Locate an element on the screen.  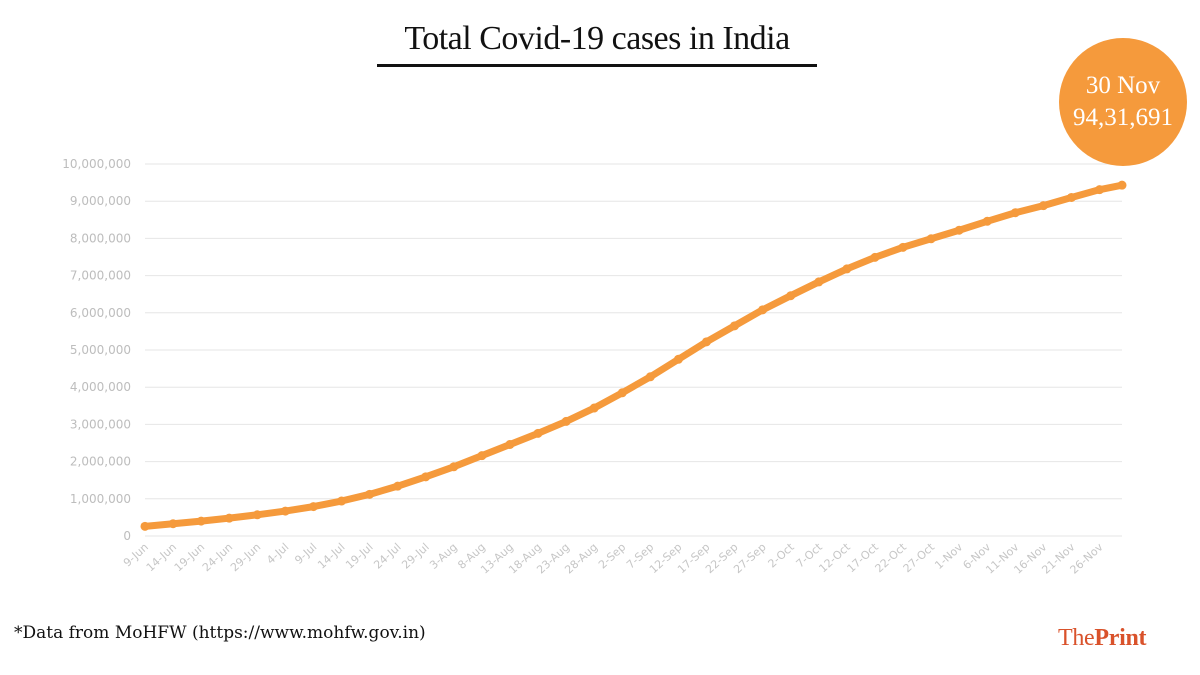
y-tick-label: 1,000,000 is located at coordinates (100, 499).